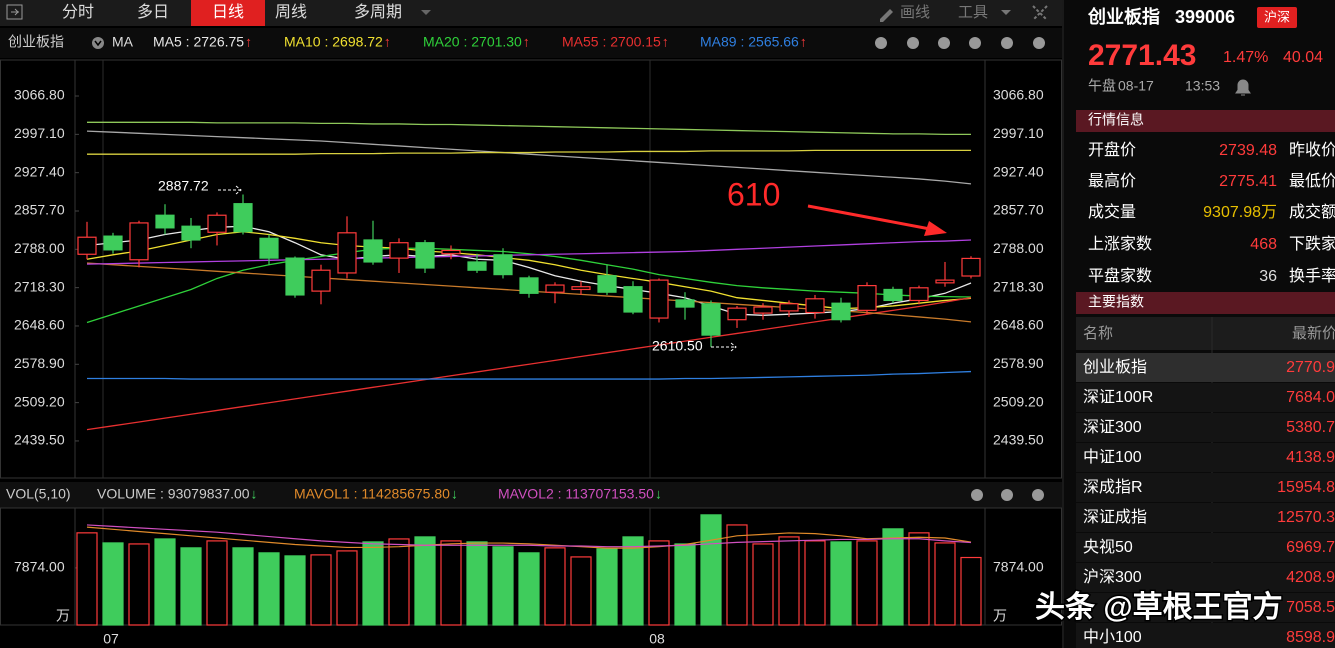  I want to click on index-name: 深证100R, so click(1118, 397).